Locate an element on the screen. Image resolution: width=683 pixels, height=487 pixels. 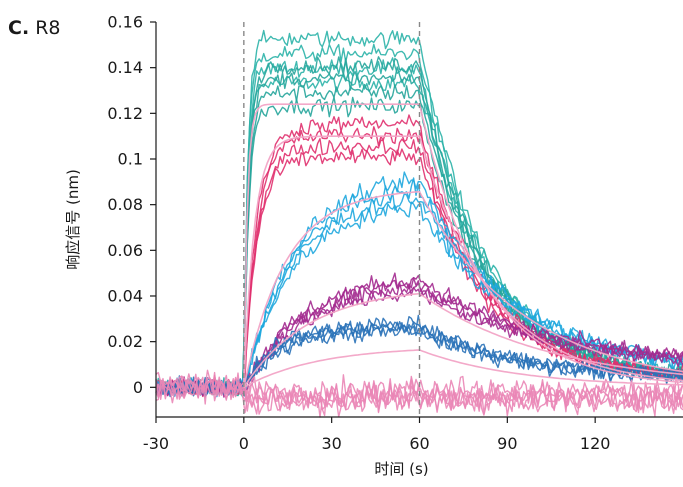
y-tick-label: 0 is located at coordinates (138, 387).